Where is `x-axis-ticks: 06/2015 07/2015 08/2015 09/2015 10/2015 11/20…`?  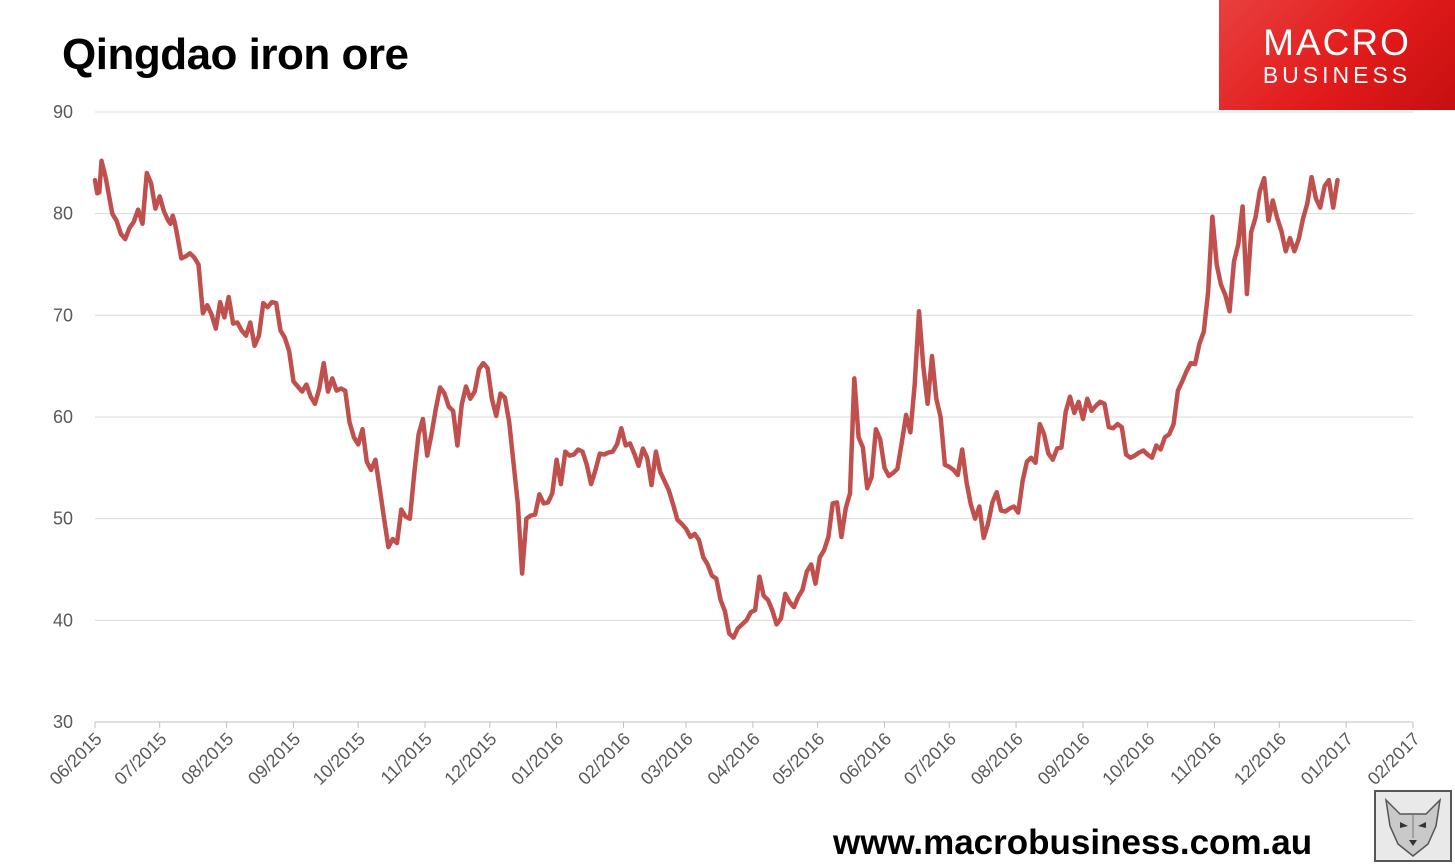 x-axis-ticks: 06/2015 07/2015 08/2015 09/2015 10/2015 11/20… is located at coordinates (735, 759).